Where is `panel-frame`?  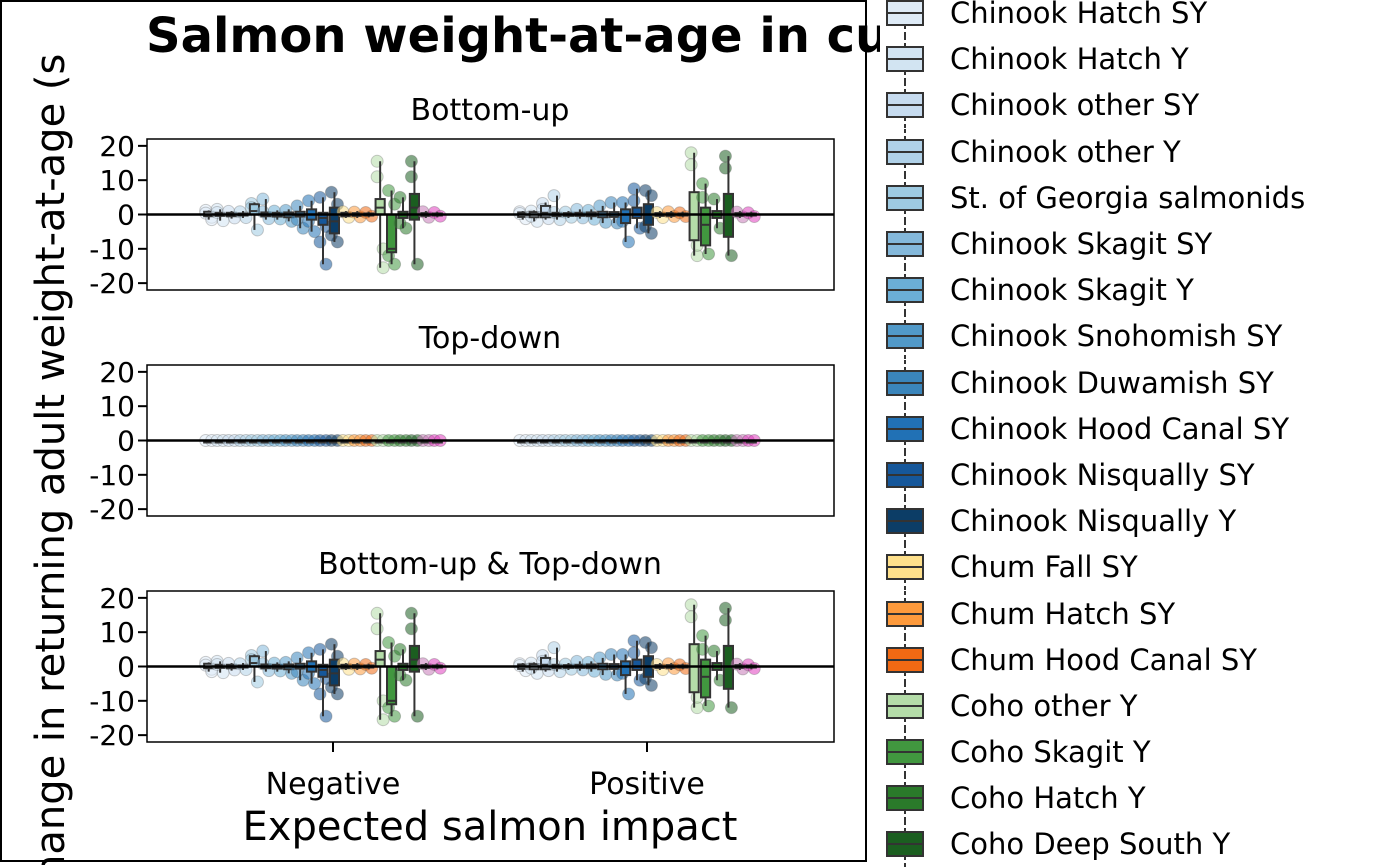
panel-frame is located at coordinates (490, 666).